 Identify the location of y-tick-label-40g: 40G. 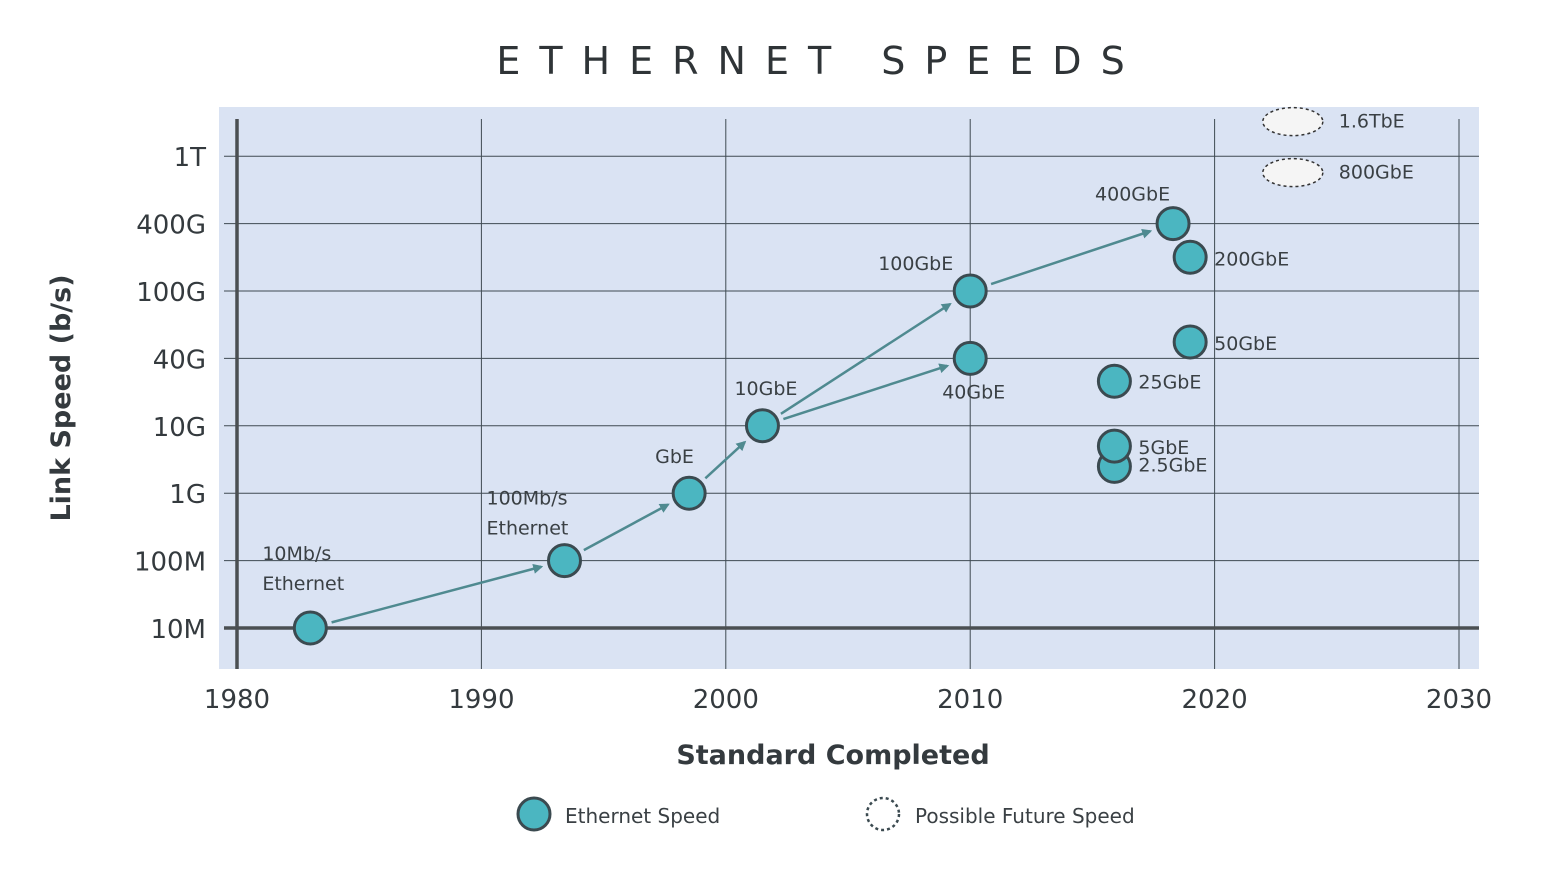
(179, 360).